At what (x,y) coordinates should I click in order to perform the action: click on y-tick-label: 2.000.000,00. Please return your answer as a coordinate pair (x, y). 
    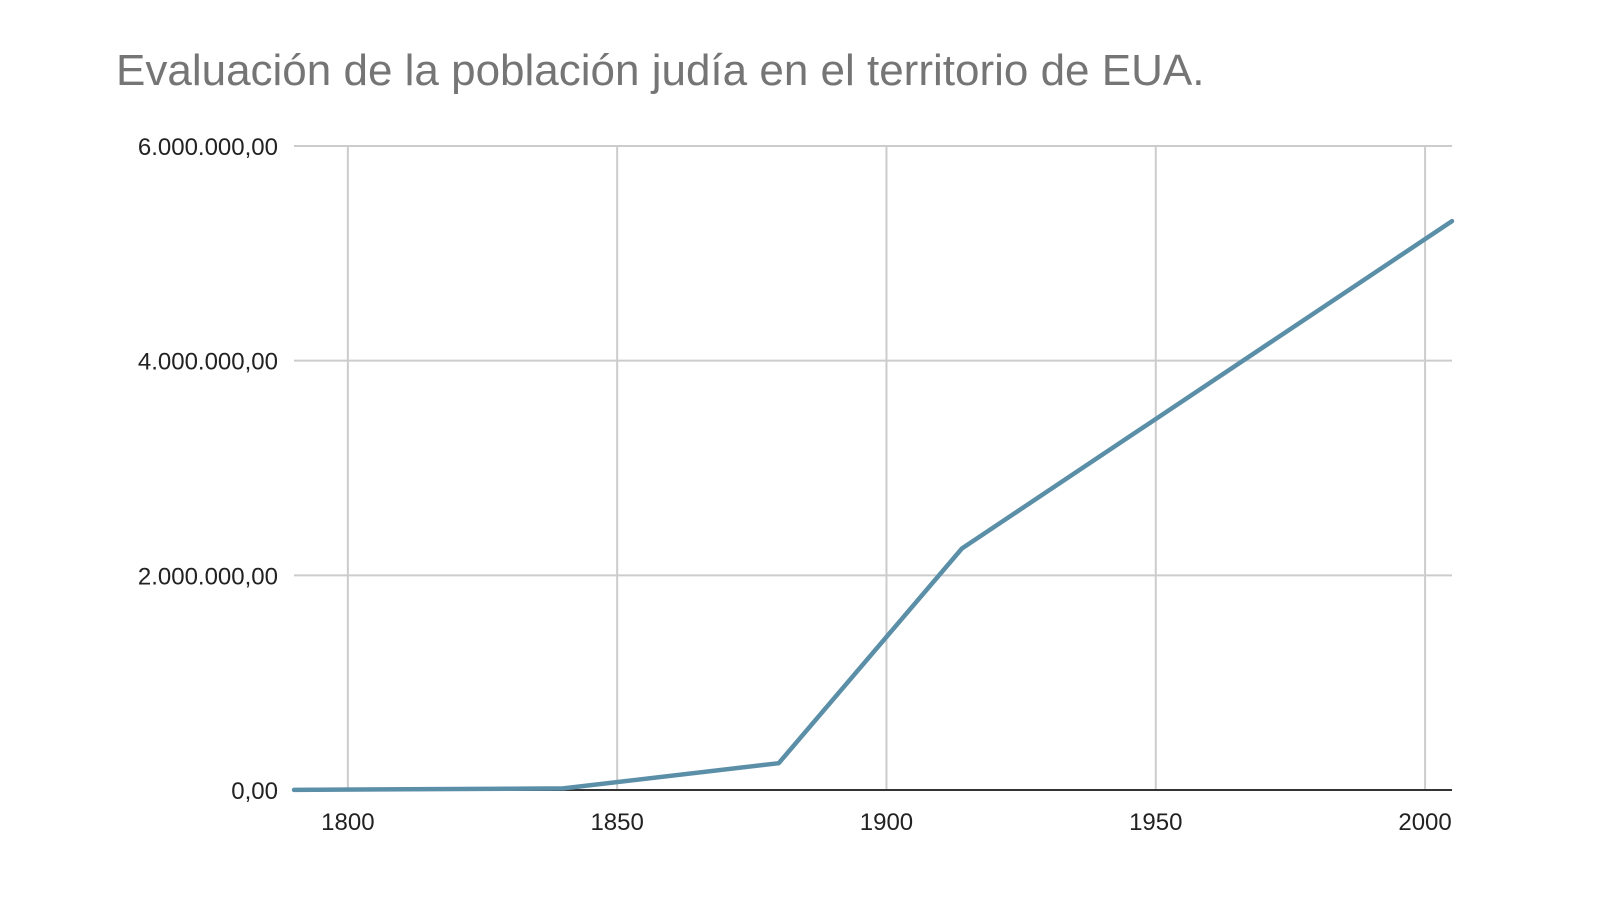
    Looking at the image, I should click on (208, 576).